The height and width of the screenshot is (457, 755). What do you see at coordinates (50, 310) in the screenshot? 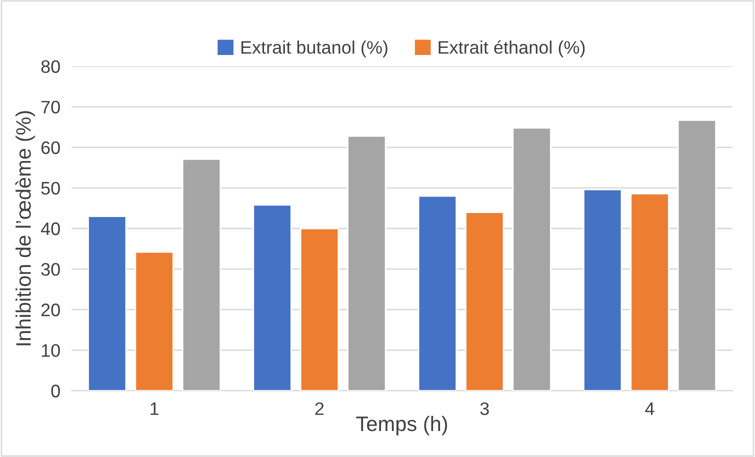
I see `y-tick-label: 20` at bounding box center [50, 310].